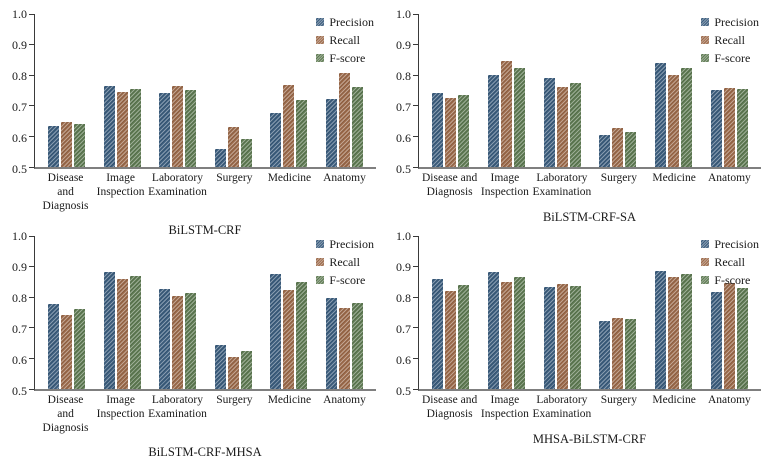 The height and width of the screenshot is (461, 769). I want to click on bar-precision-laboratory-examination, so click(165, 339).